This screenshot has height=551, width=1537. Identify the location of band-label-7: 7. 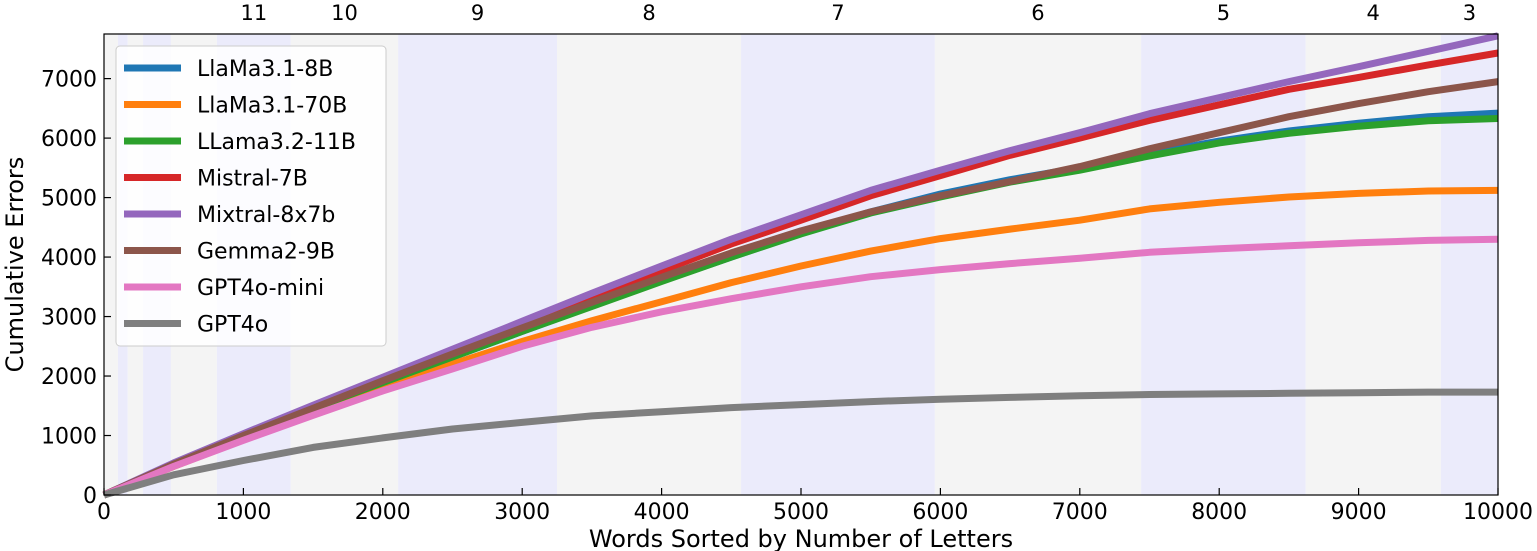
(837, 13).